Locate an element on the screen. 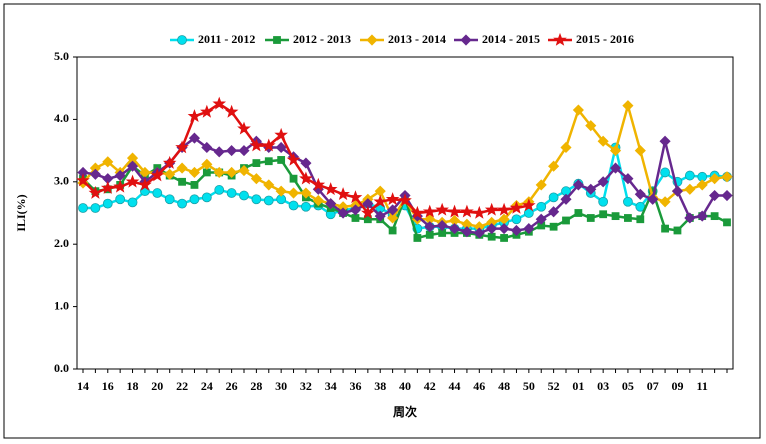 The width and height of the screenshot is (766, 444). x-tick-label: 05 is located at coordinates (628, 386).